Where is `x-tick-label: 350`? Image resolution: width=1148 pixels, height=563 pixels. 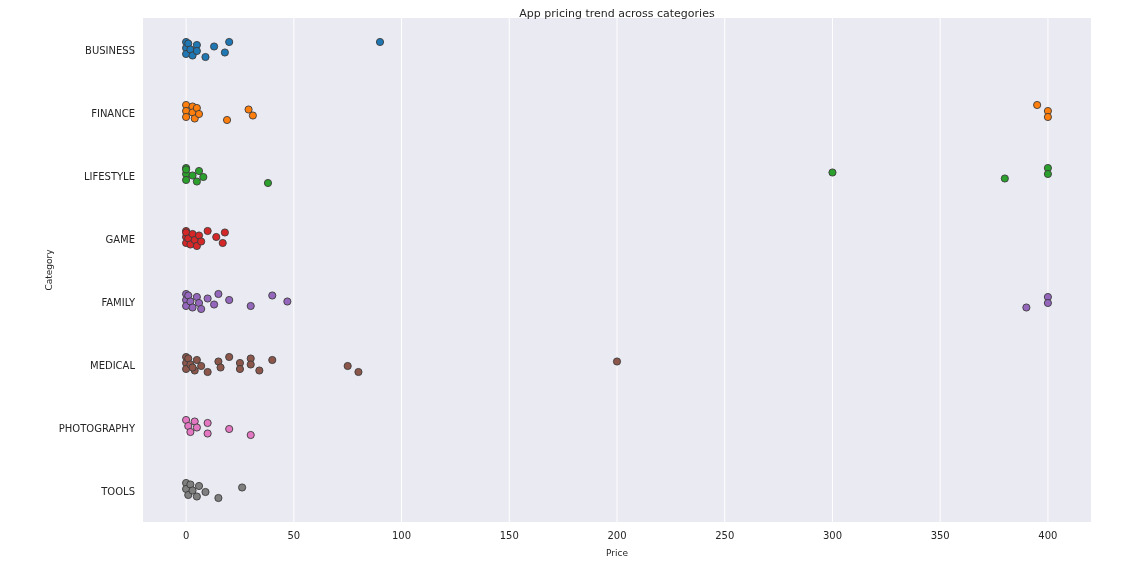 x-tick-label: 350 is located at coordinates (940, 535).